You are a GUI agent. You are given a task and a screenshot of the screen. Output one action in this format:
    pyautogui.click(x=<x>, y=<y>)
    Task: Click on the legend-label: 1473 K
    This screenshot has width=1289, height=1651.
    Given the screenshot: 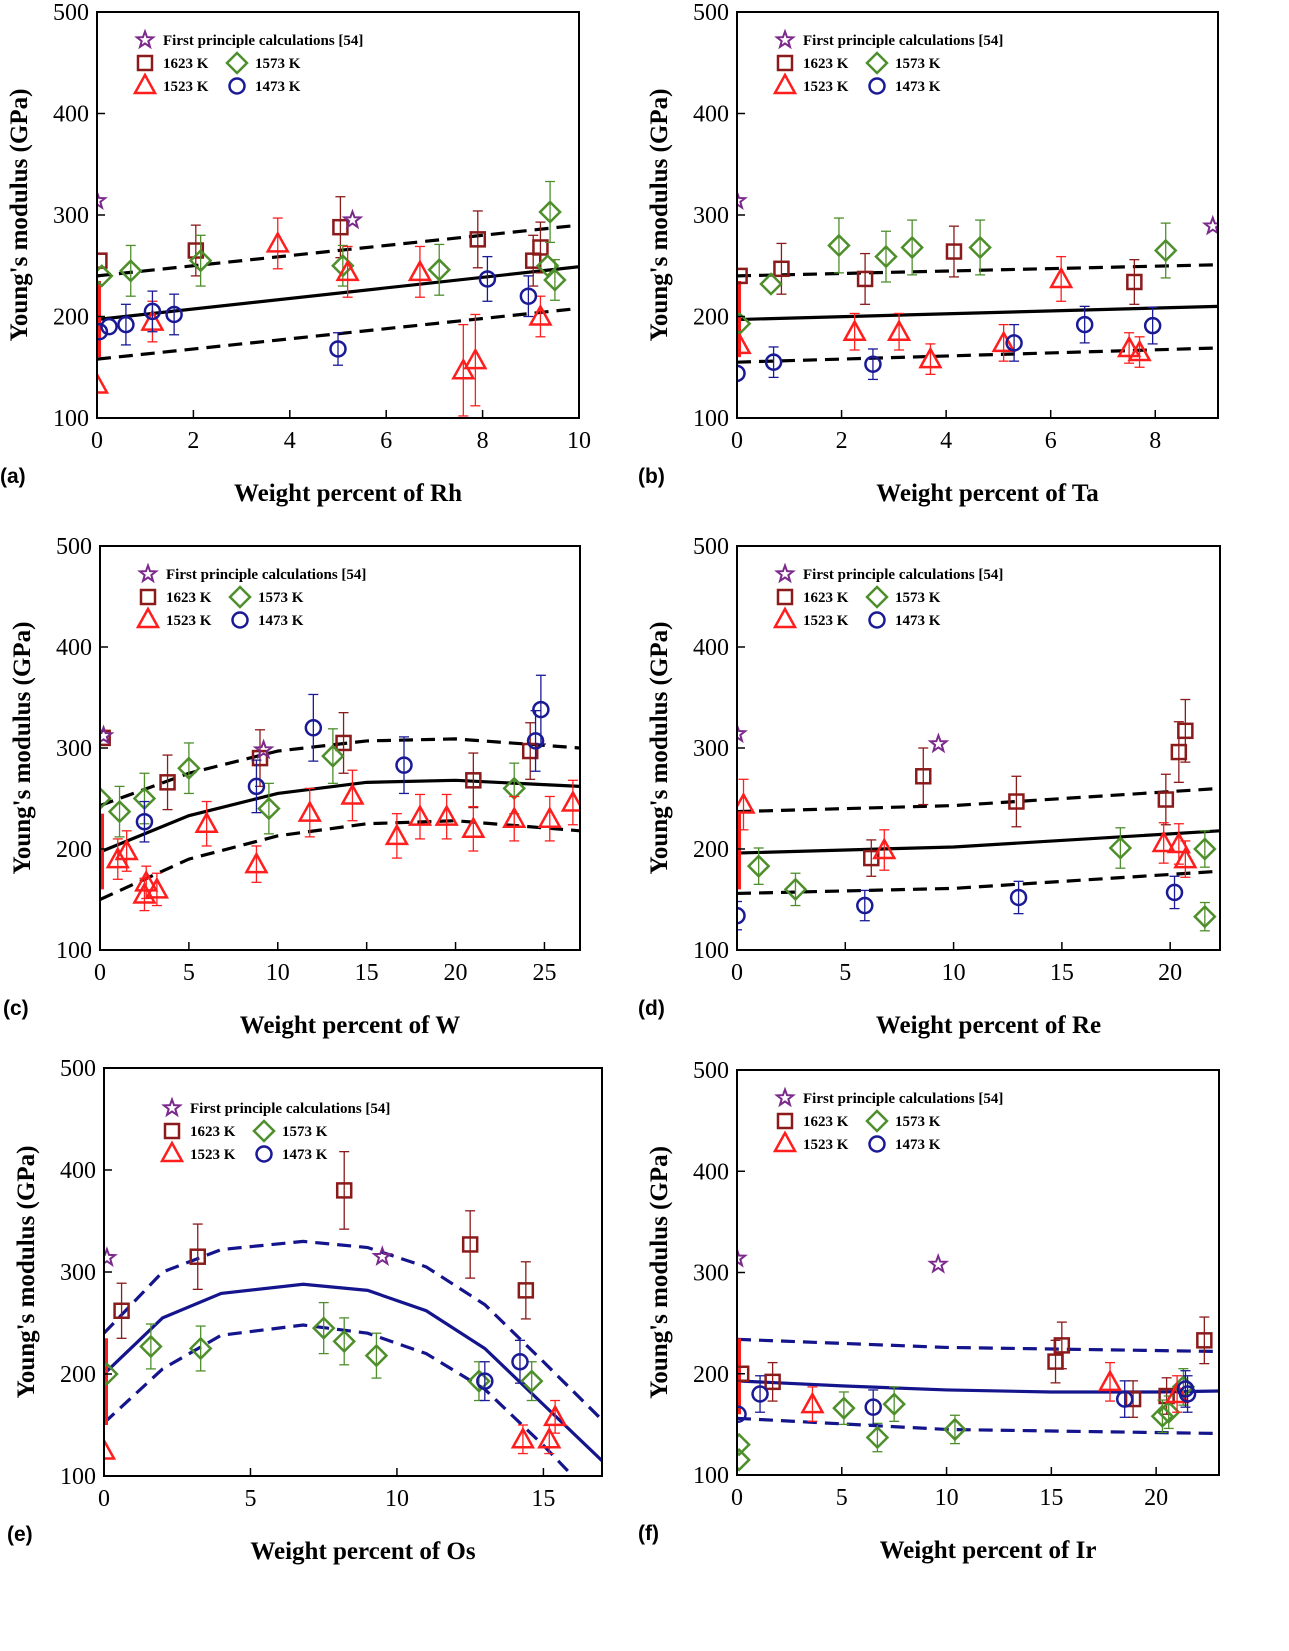 What is the action you would take?
    pyautogui.click(x=305, y=1155)
    